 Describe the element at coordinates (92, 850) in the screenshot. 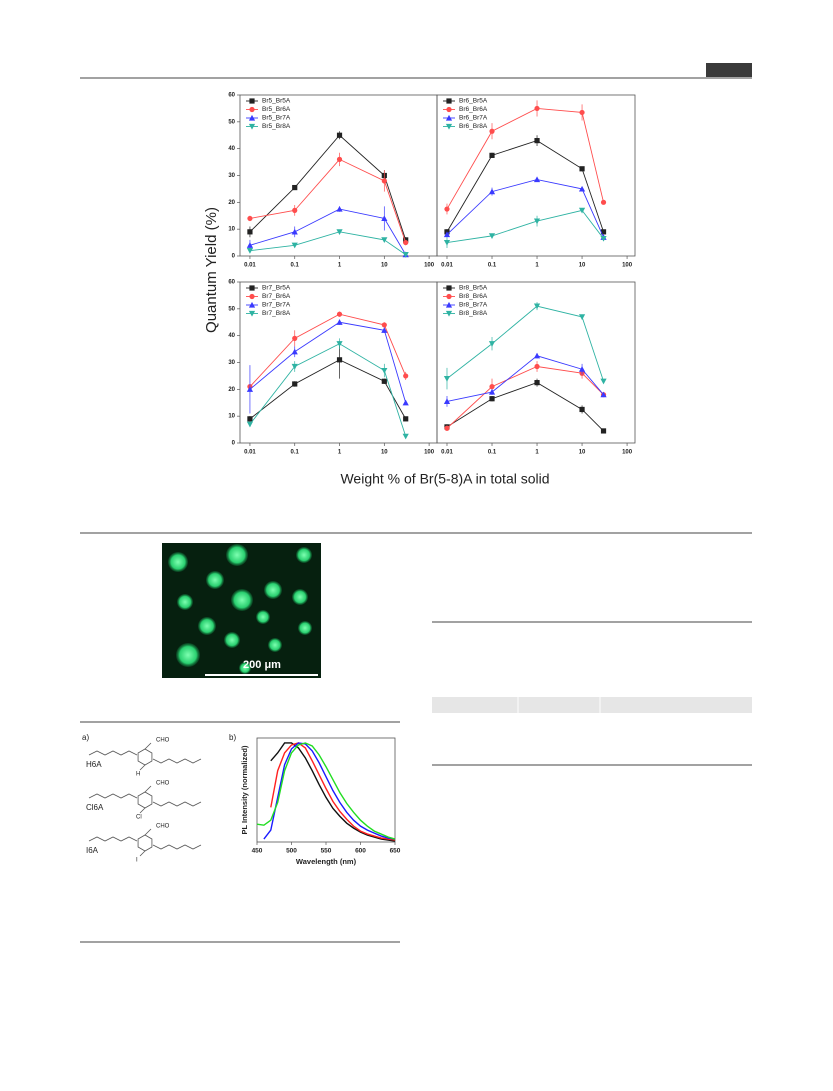

I see `compound-name: I6A` at that location.